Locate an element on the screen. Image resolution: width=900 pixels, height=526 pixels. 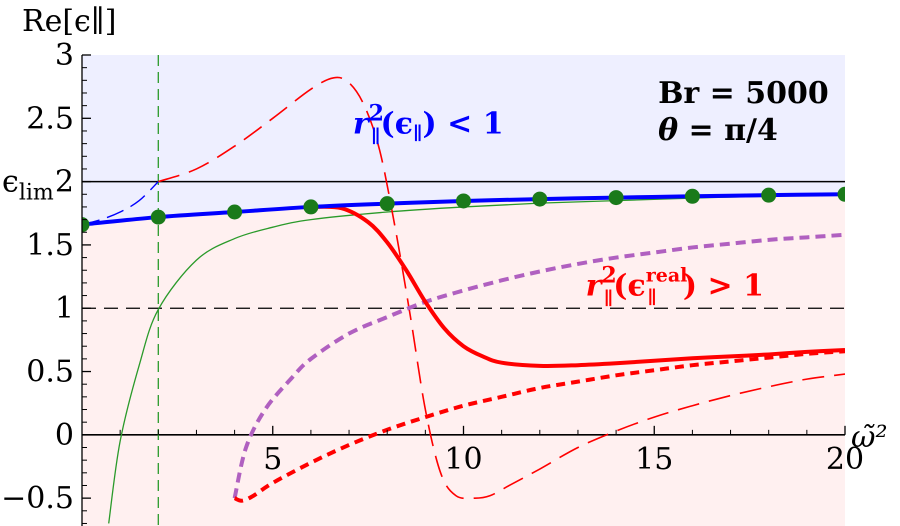
y-tick-label: 1.5 is located at coordinates (50, 245).